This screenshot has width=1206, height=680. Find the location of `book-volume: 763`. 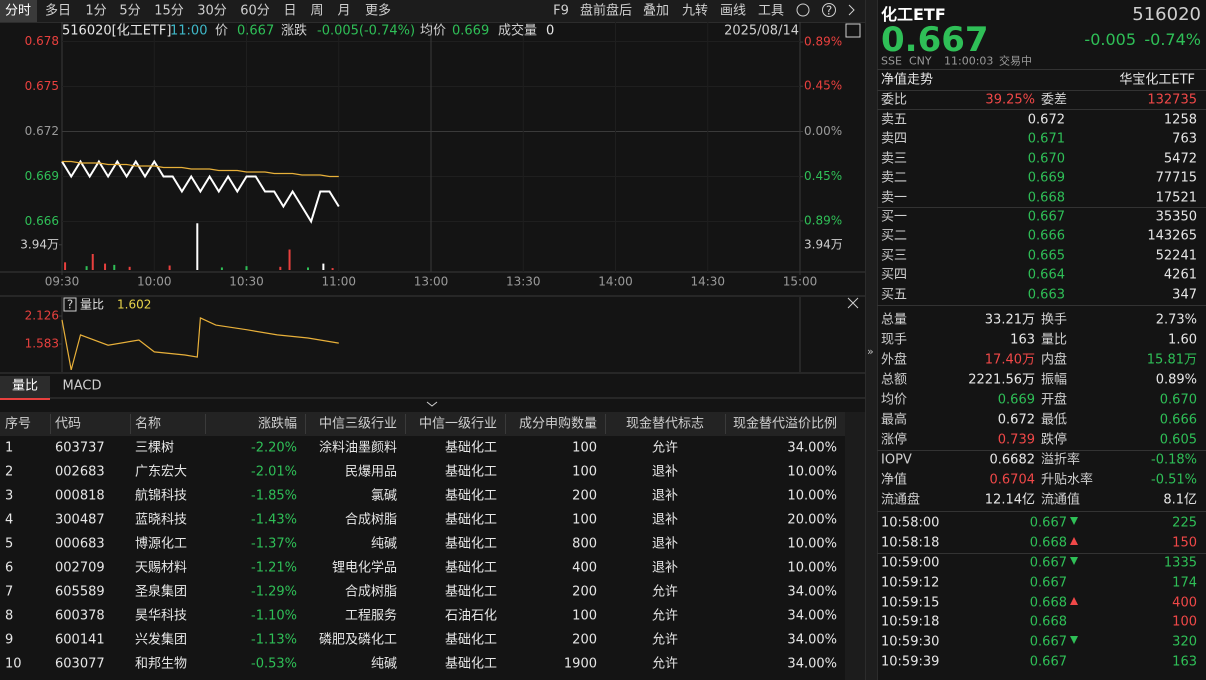

book-volume: 763 is located at coordinates (1184, 139).